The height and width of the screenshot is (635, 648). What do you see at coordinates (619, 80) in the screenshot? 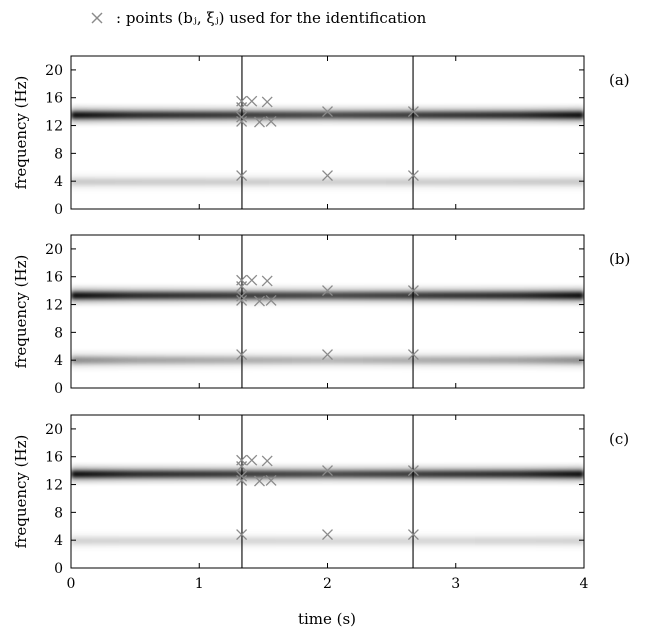
I see `panel-label: (a)` at bounding box center [619, 80].